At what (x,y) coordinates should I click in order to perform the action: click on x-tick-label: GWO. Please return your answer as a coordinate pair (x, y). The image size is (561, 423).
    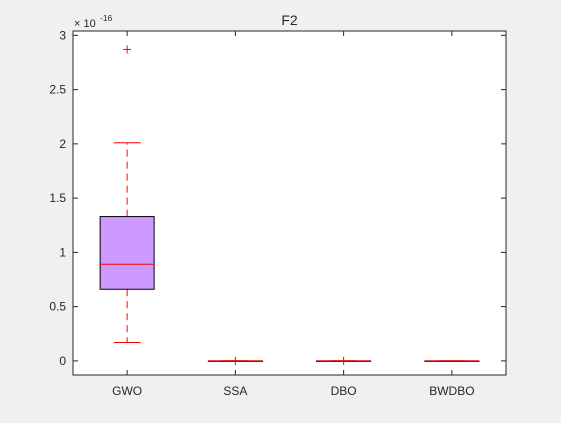
    Looking at the image, I should click on (127, 391).